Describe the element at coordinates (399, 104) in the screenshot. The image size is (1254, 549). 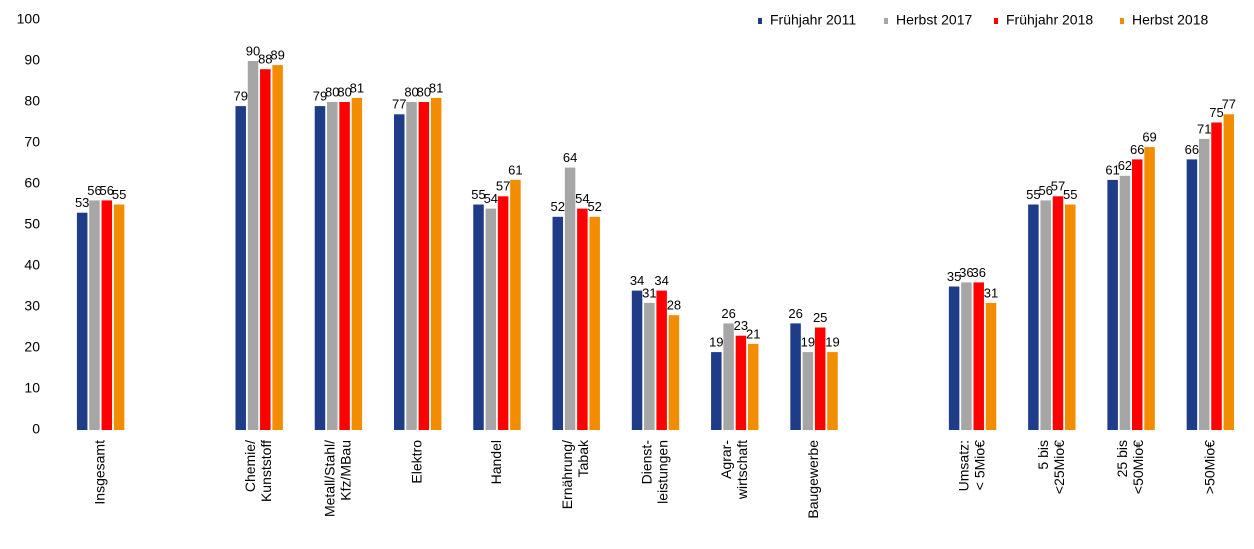
I see `data-label: 77` at that location.